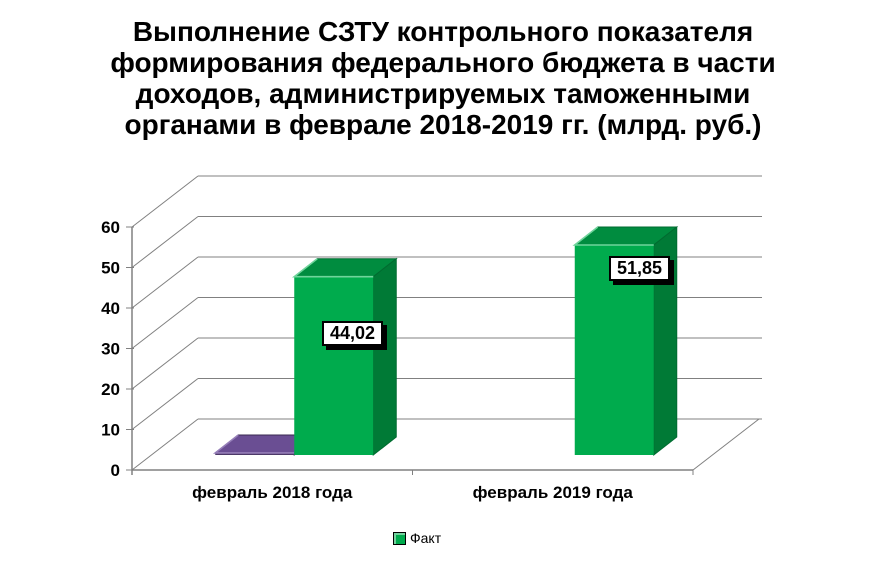  What do you see at coordinates (426, 538) in the screenshot?
I see `legend-label: Факт` at bounding box center [426, 538].